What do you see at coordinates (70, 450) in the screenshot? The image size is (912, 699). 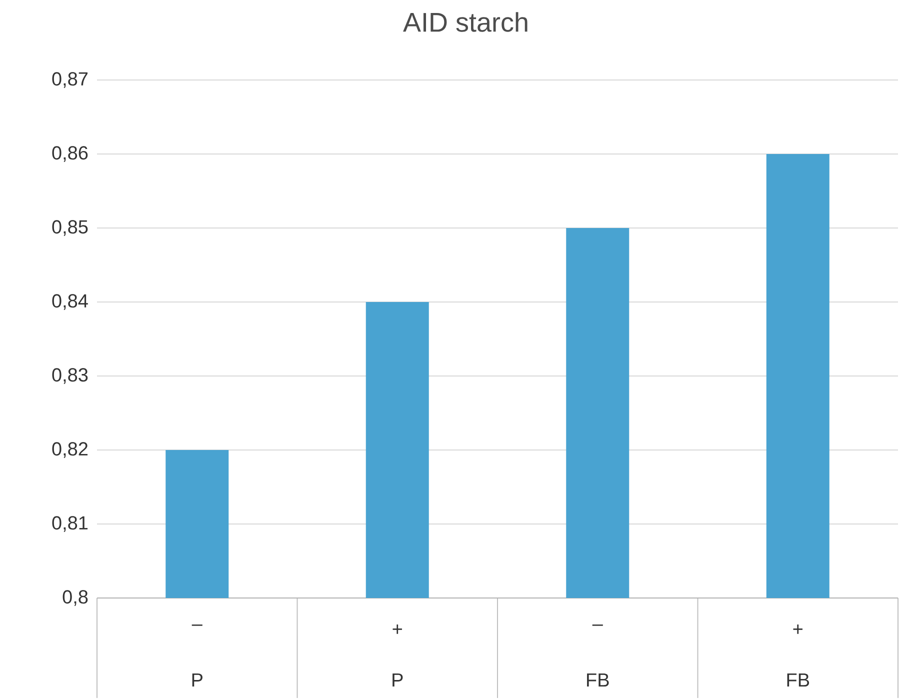 I see `y-tick-label: 0,82` at bounding box center [70, 450].